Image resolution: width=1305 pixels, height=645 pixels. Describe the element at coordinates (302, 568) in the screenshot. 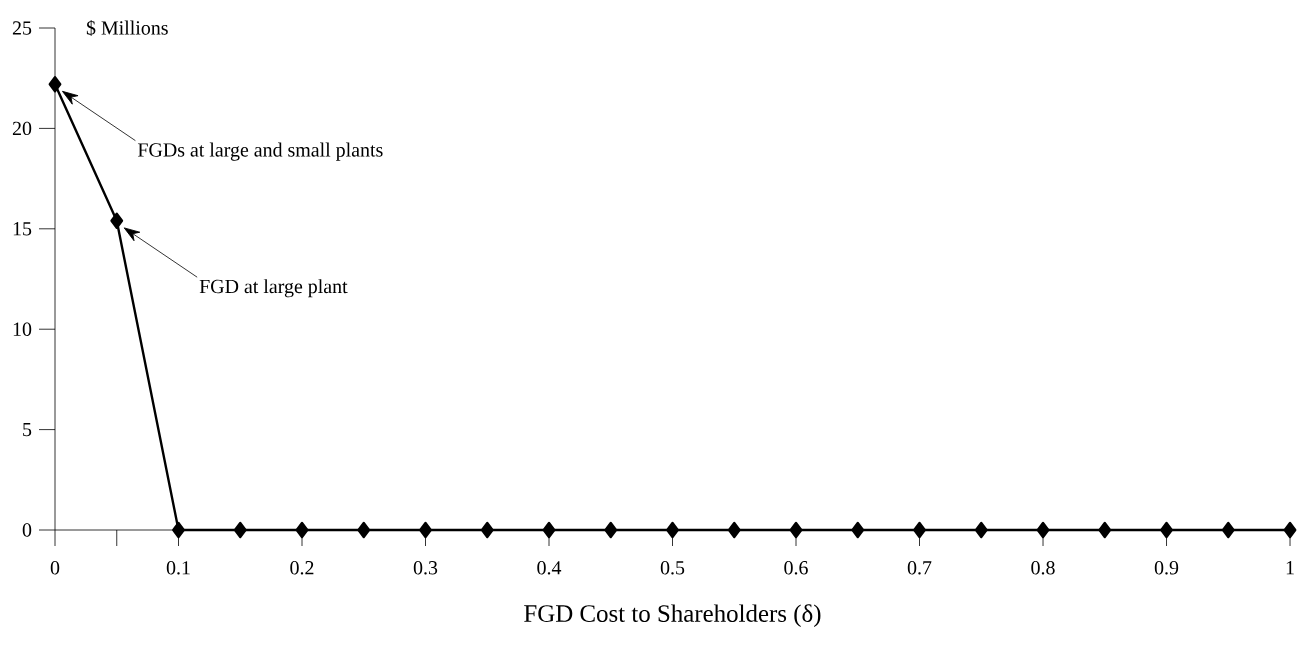

I see `x-tick-label: 0.2` at that location.